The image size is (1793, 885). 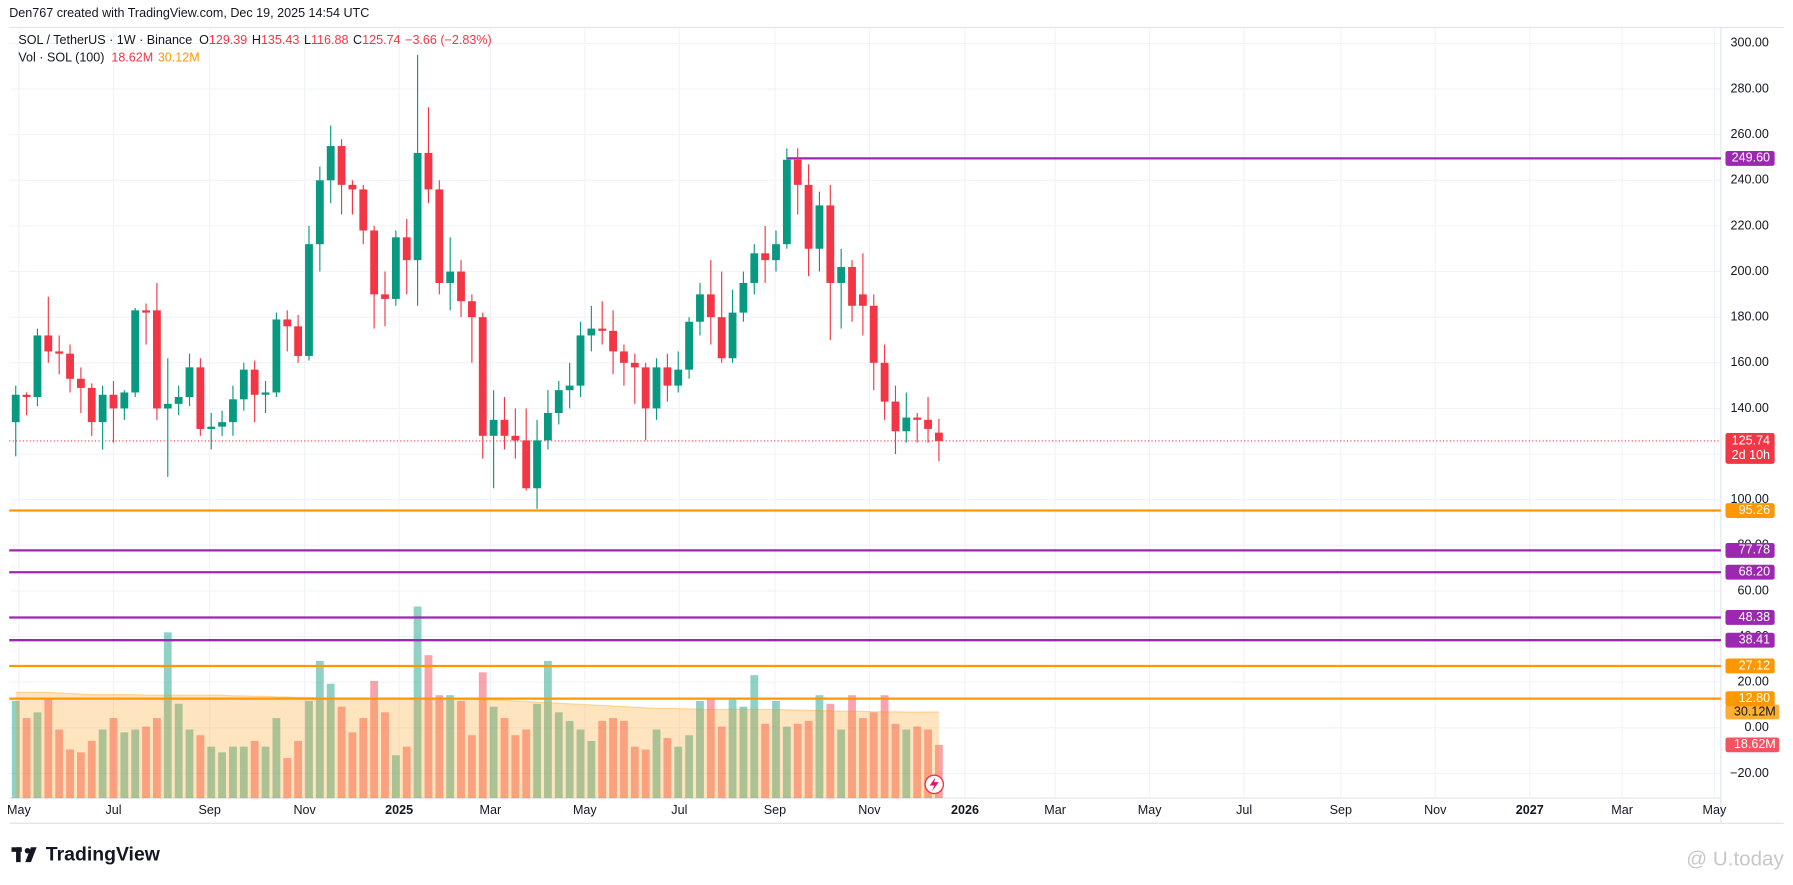 What do you see at coordinates (1752, 745) in the screenshot?
I see `volume-badge-bg` at bounding box center [1752, 745].